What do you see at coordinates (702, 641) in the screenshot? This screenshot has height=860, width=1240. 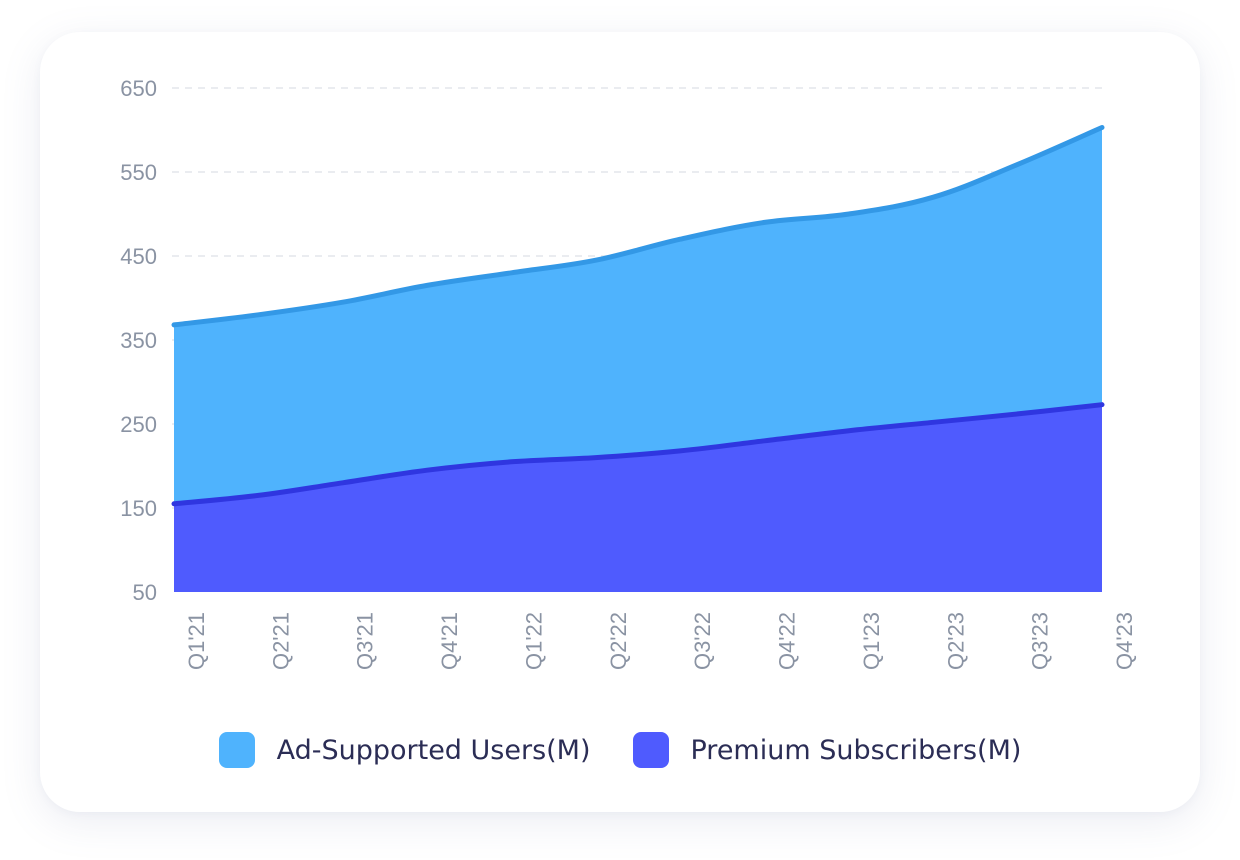 I see `x-tick-label: Q3'22` at bounding box center [702, 641].